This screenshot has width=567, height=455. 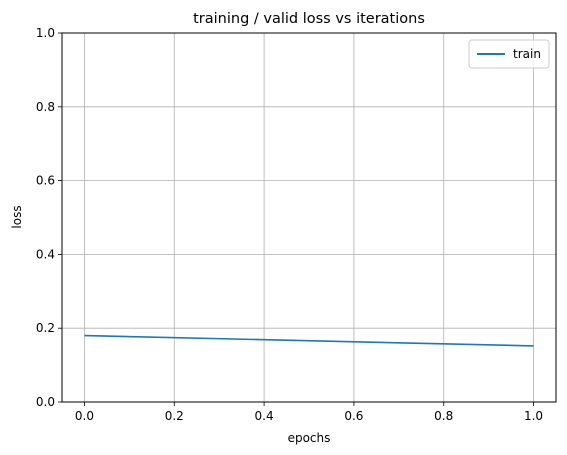 What do you see at coordinates (174, 416) in the screenshot?
I see `x-tick-label: 0.2` at bounding box center [174, 416].